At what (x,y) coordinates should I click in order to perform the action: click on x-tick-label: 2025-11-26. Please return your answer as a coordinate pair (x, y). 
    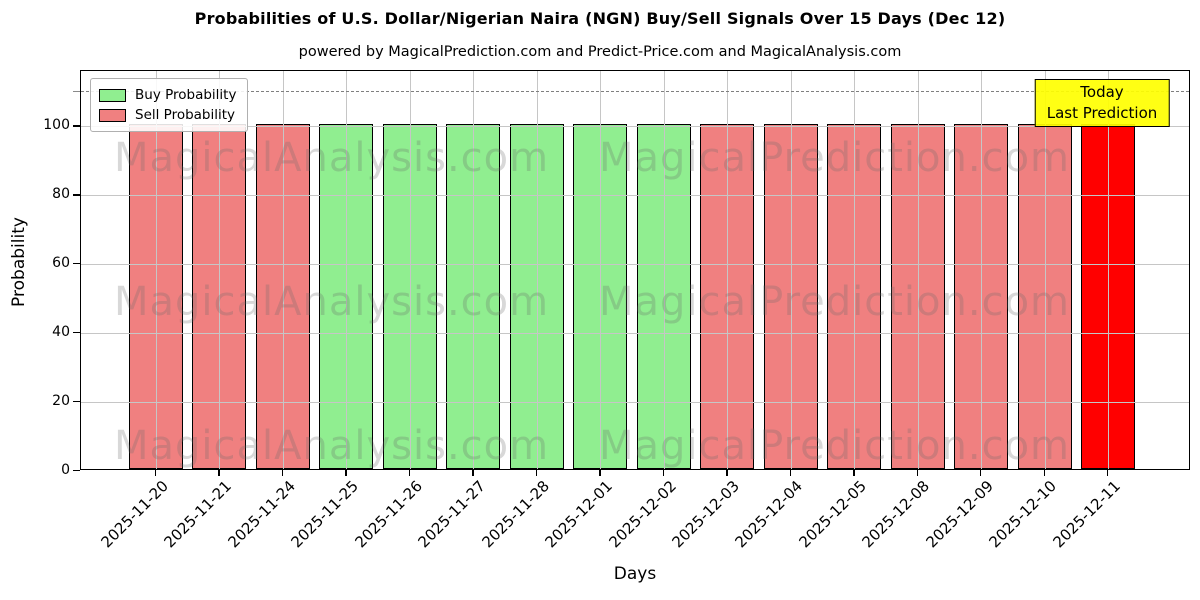
    Looking at the image, I should click on (388, 514).